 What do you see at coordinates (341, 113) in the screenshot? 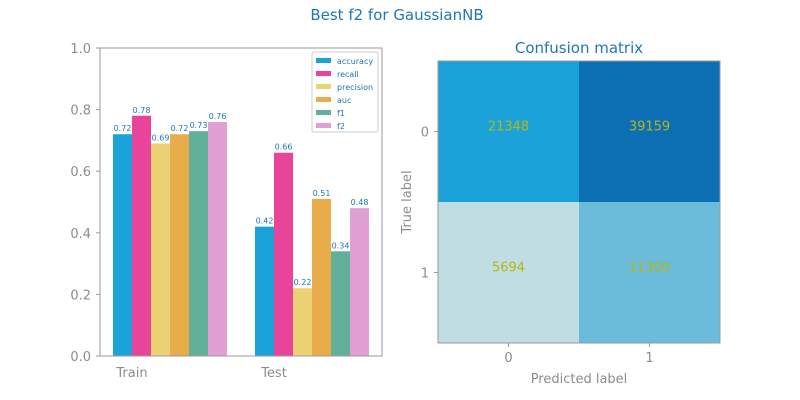
I see `legend-label-f1: f1` at bounding box center [341, 113].